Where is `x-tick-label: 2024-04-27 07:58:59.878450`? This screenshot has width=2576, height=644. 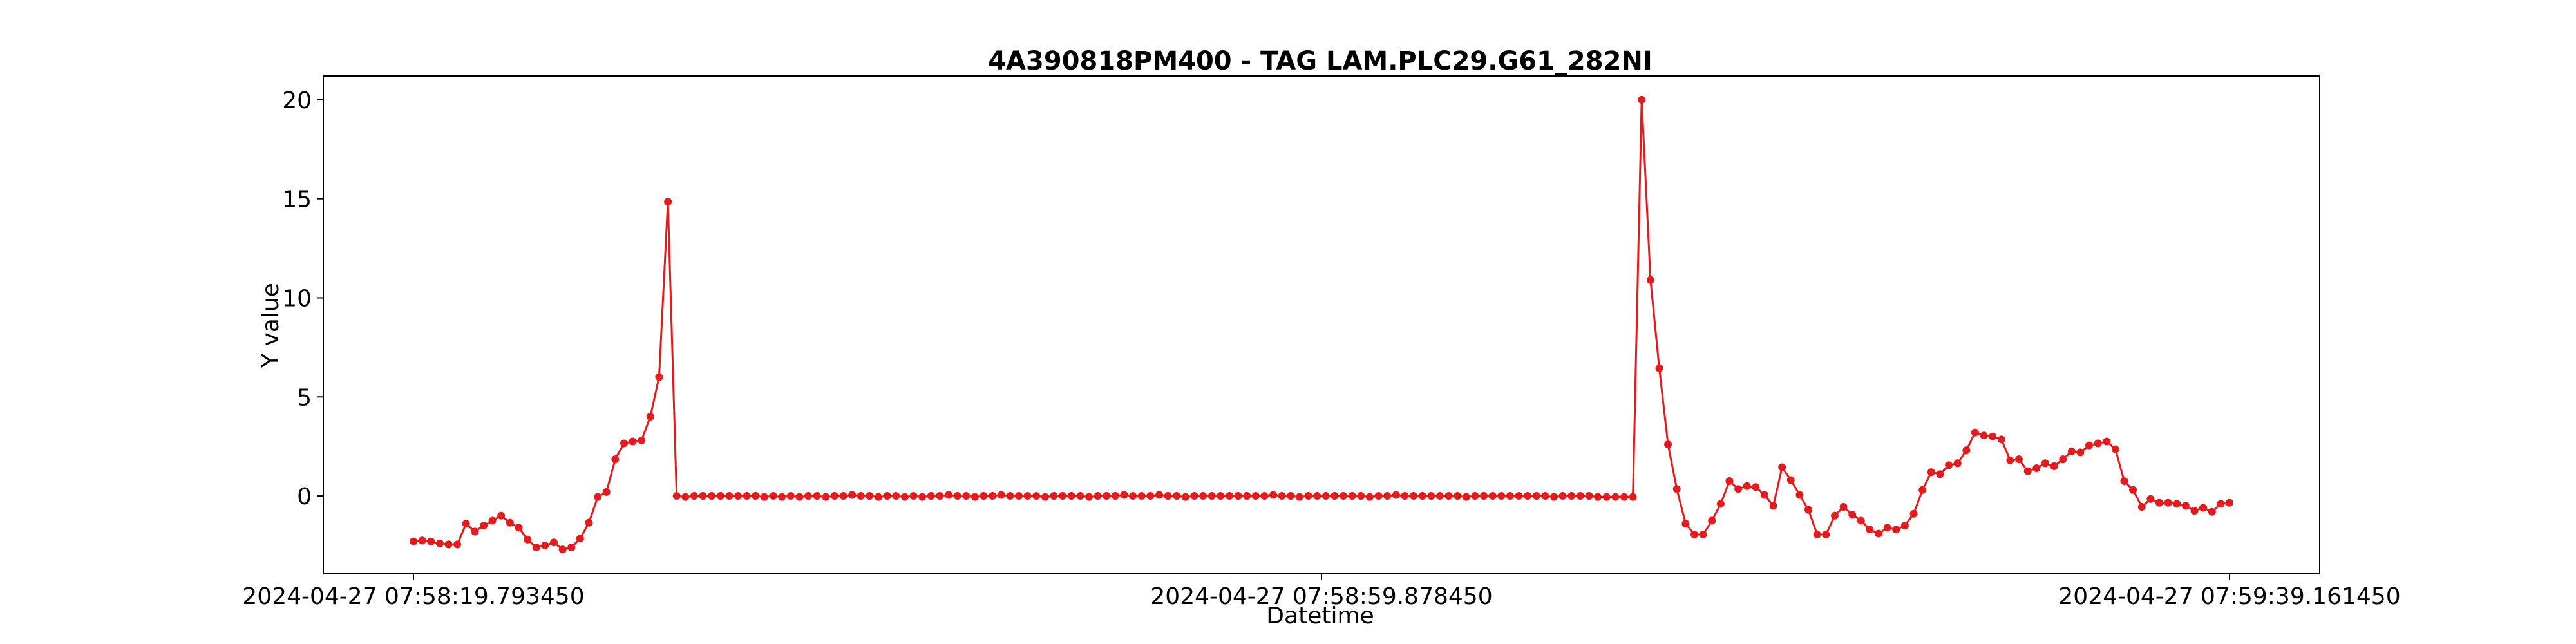 x-tick-label: 2024-04-27 07:58:59.878450 is located at coordinates (1321, 596).